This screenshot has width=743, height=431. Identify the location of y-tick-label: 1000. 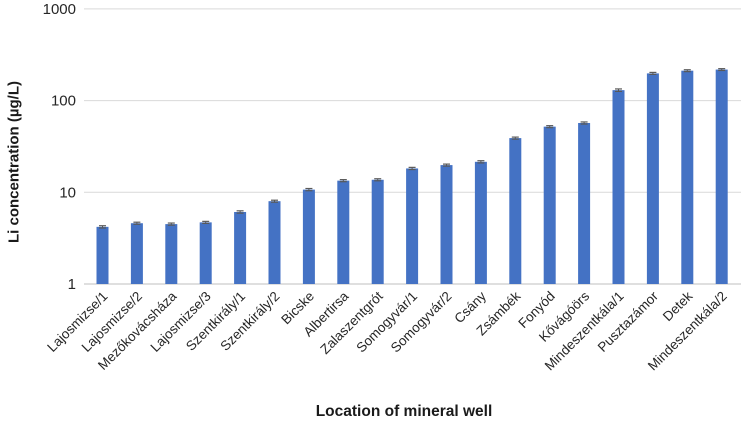
(59, 9).